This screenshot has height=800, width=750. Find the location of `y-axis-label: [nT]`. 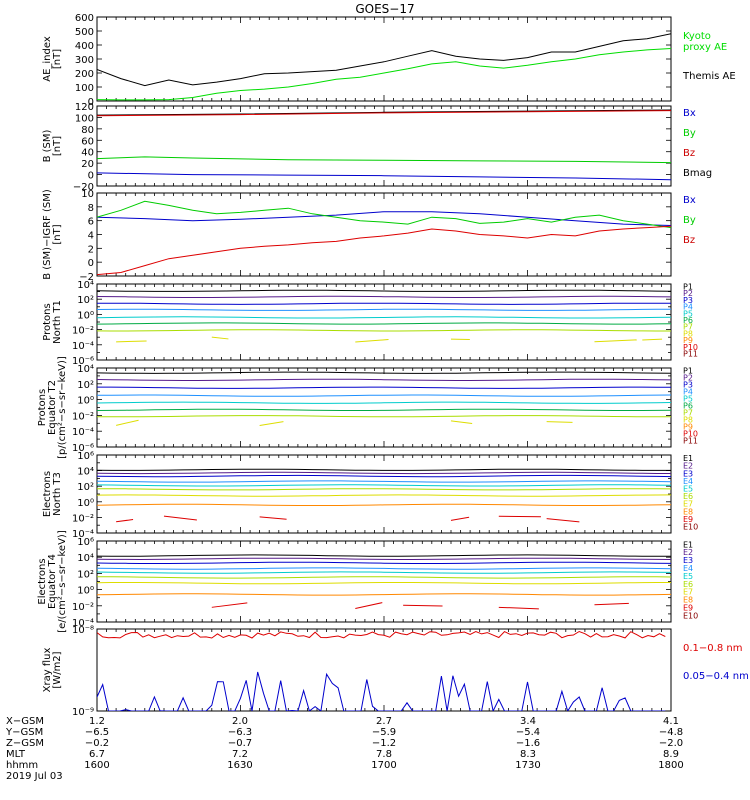

y-axis-label: [nT] is located at coordinates (57, 59).